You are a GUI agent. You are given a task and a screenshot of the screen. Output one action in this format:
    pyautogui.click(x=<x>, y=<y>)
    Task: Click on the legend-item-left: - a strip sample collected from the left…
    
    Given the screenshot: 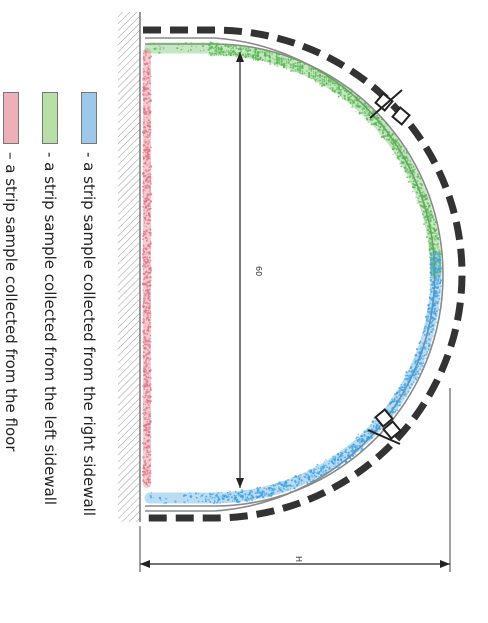 What is the action you would take?
    pyautogui.click(x=50, y=299)
    